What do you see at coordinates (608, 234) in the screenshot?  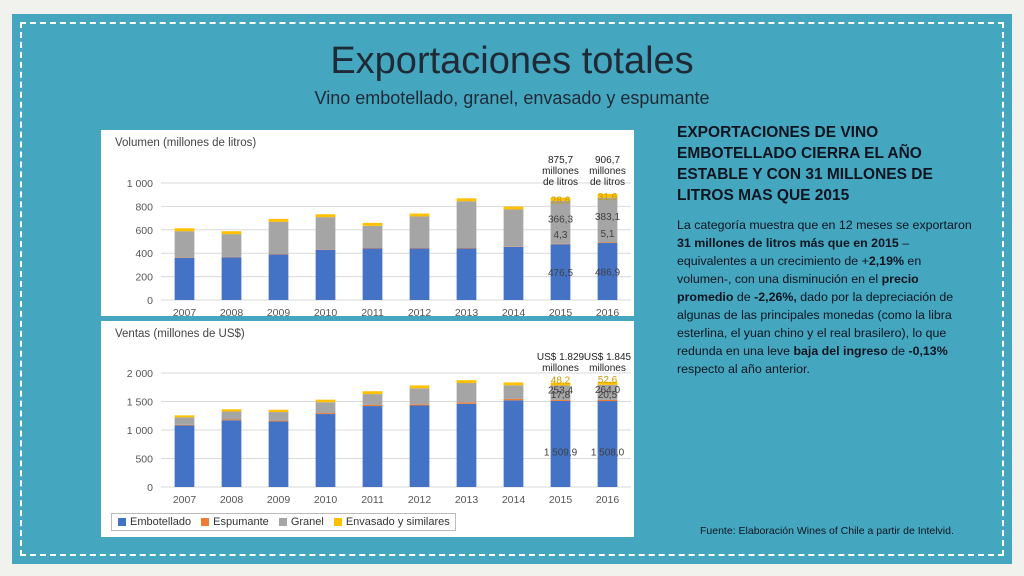 I see `data-label: 5,1` at bounding box center [608, 234].